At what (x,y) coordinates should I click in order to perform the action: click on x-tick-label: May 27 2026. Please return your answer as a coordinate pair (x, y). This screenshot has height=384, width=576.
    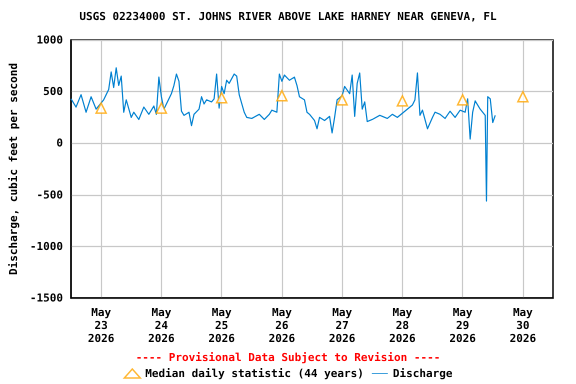
    Looking at the image, I should click on (342, 325).